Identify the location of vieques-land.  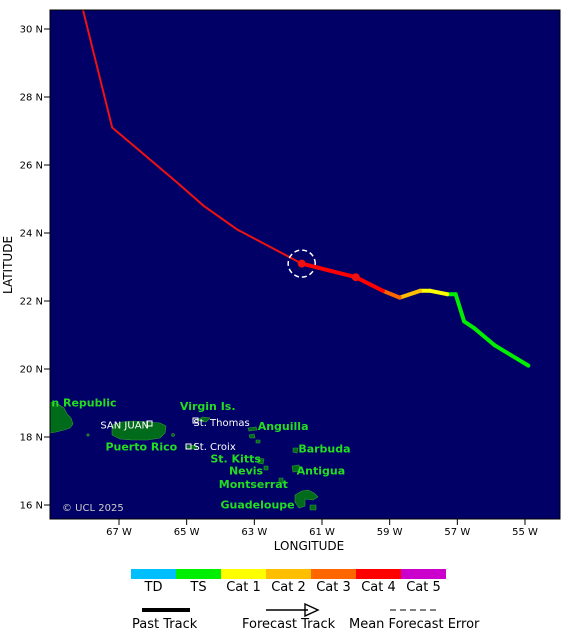
(173, 435).